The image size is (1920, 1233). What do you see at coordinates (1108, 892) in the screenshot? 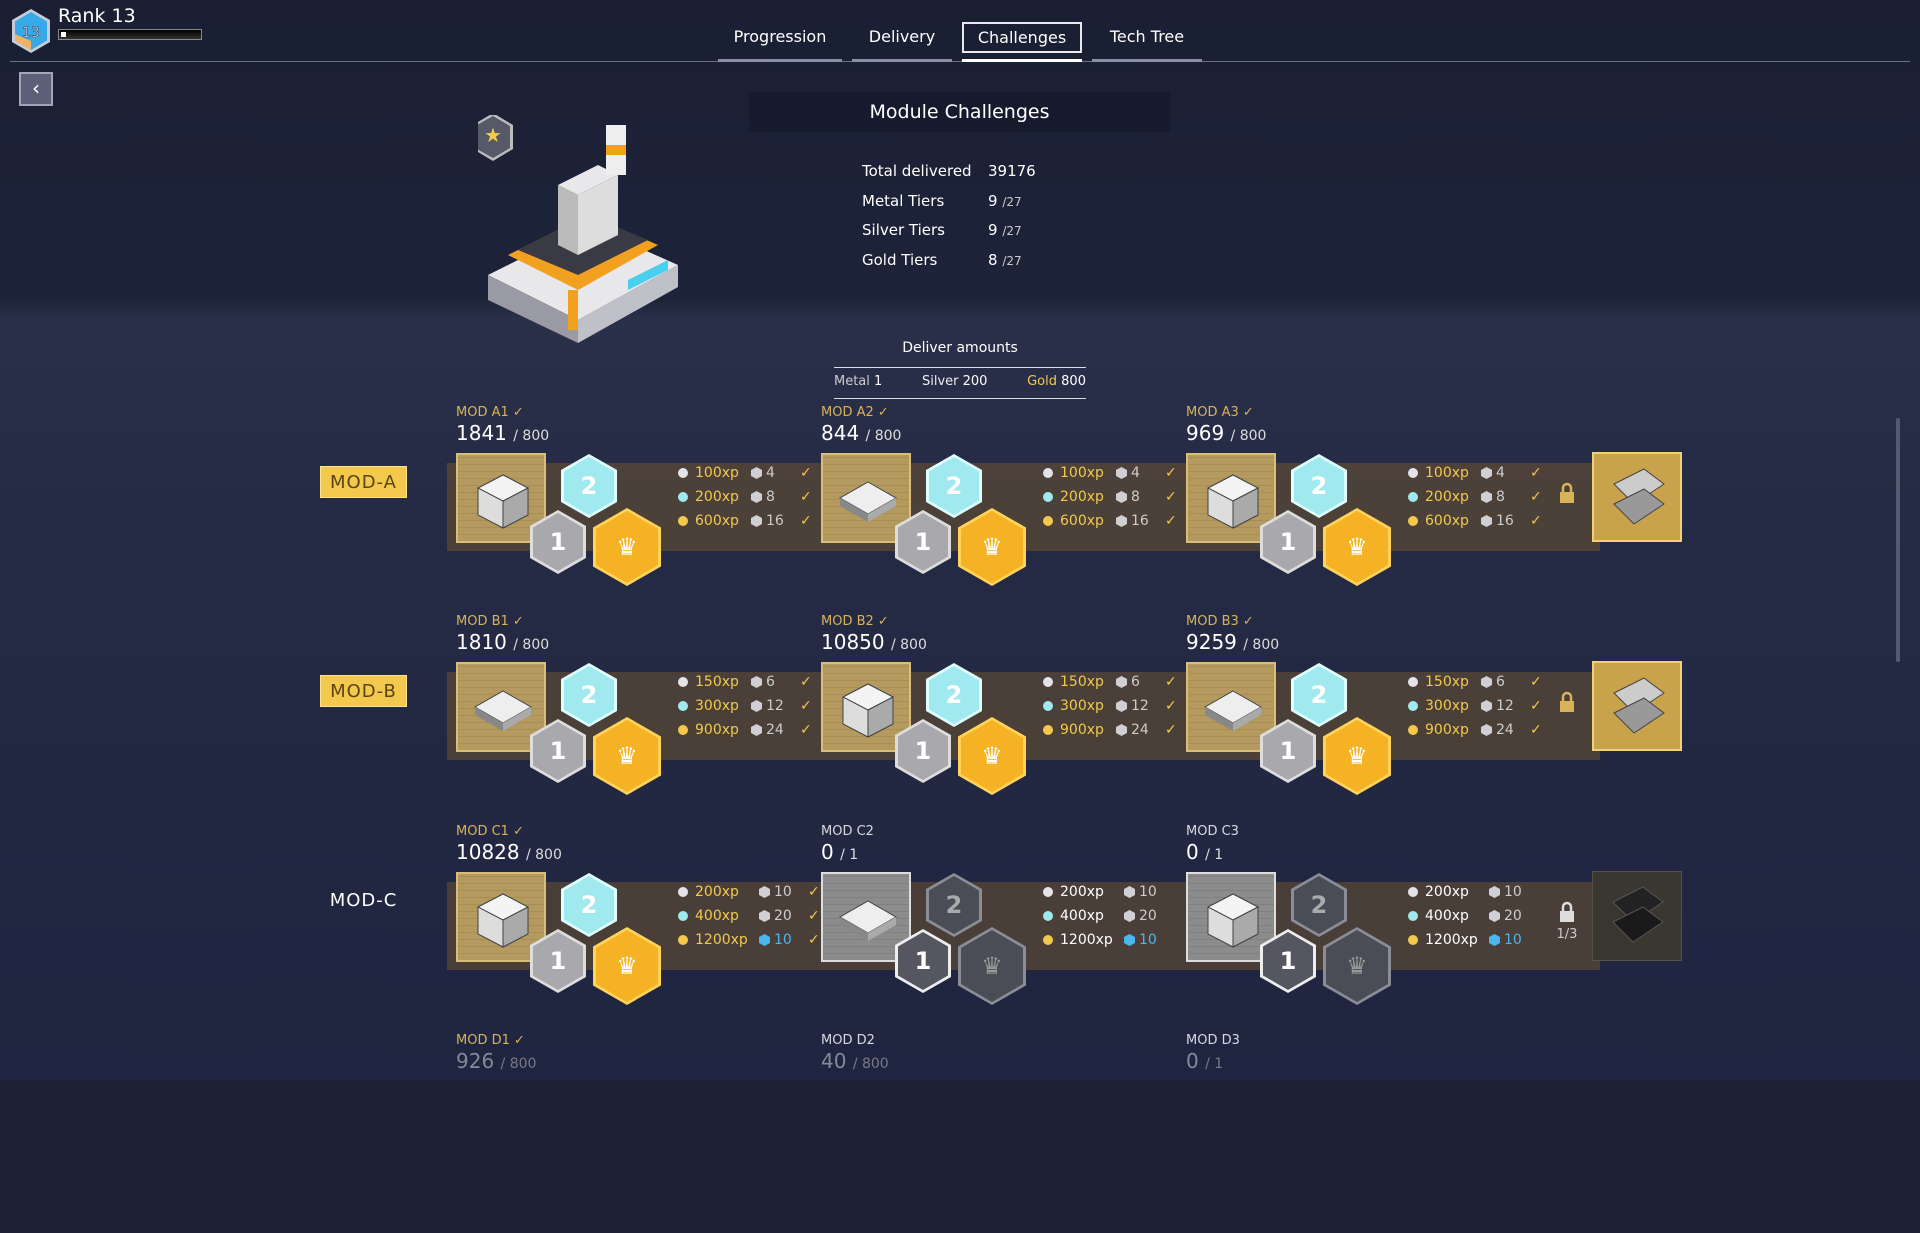
I see `tier-row: 200xp 10` at bounding box center [1108, 892].